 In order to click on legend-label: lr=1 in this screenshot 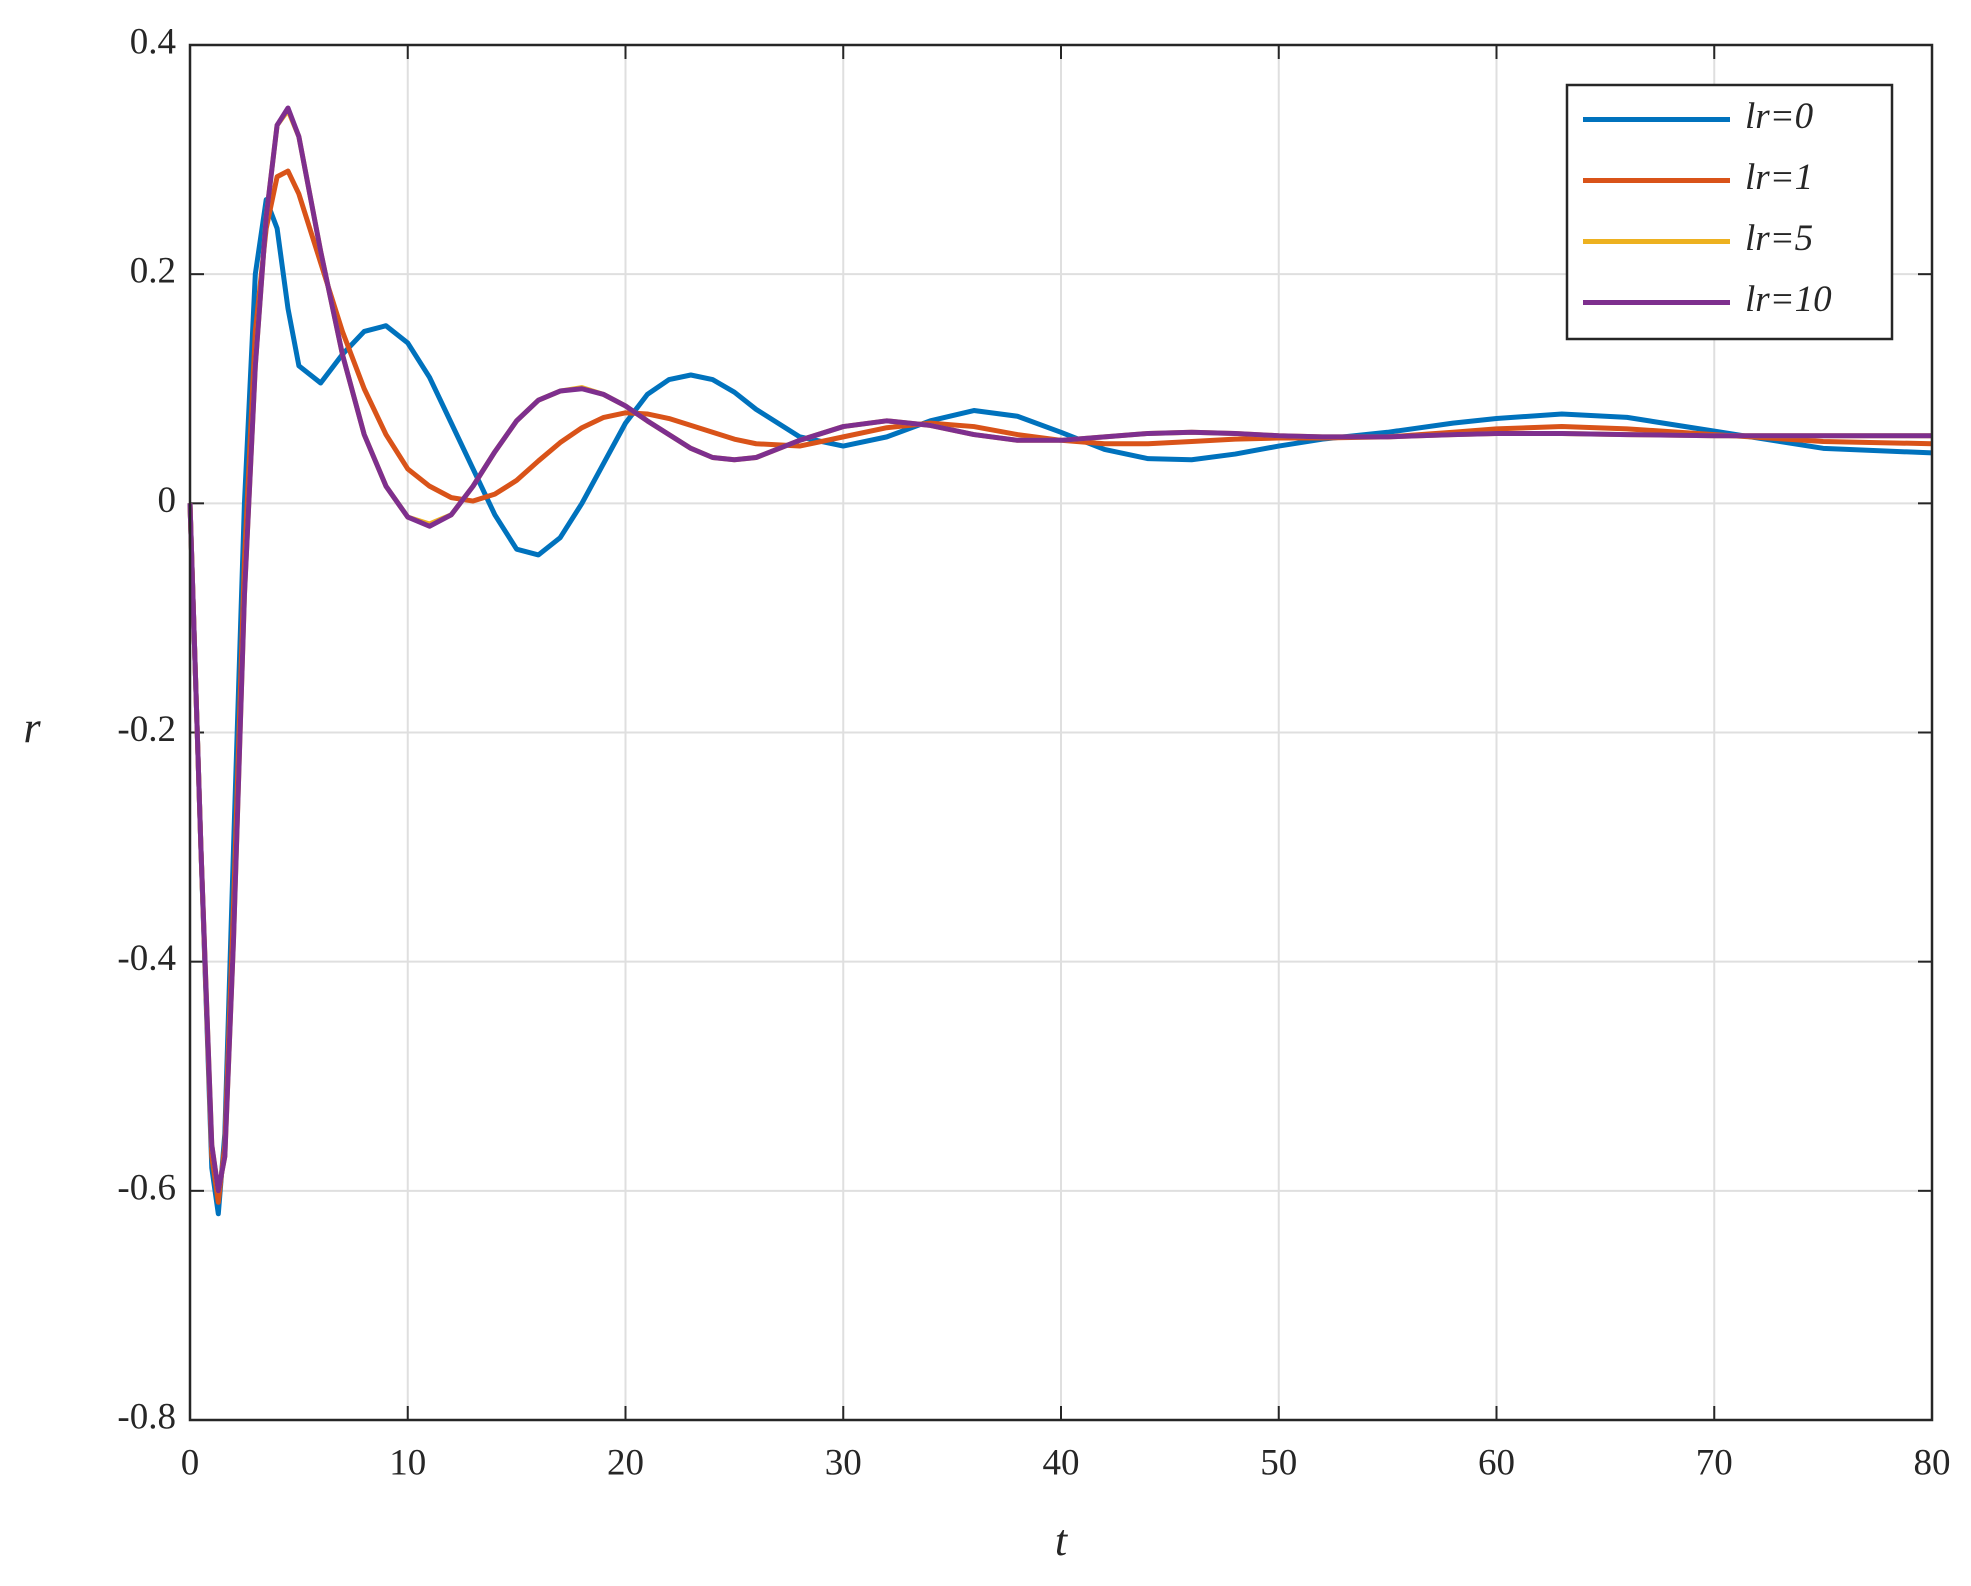, I will do `click(1779, 177)`.